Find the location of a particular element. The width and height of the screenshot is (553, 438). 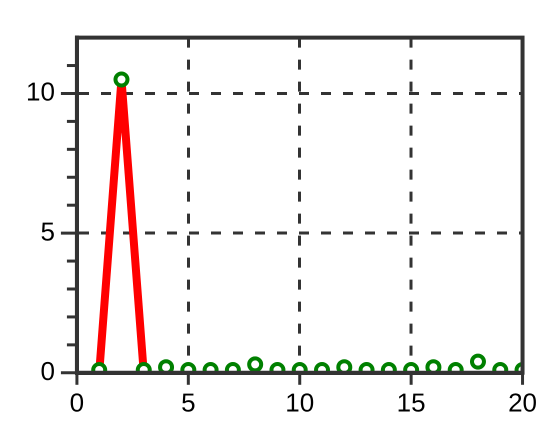

x-tick-label: 15 is located at coordinates (411, 403).